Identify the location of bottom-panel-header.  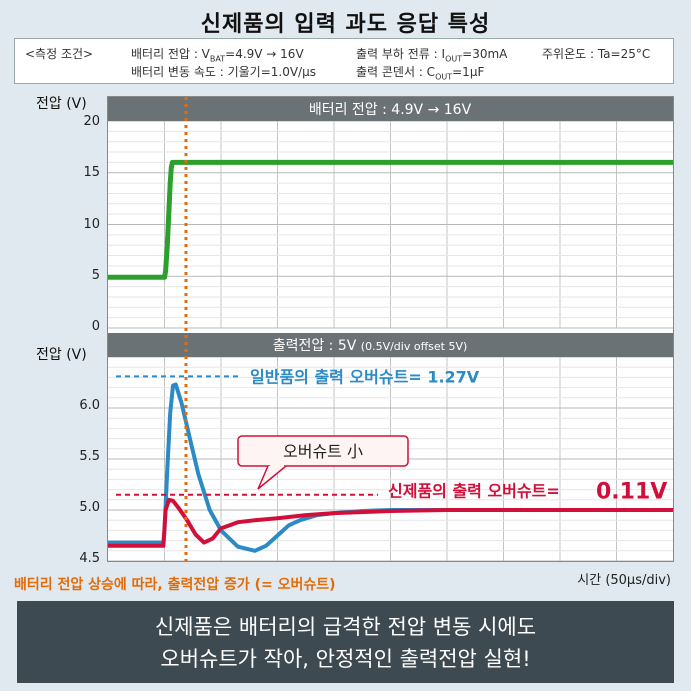
(390, 345).